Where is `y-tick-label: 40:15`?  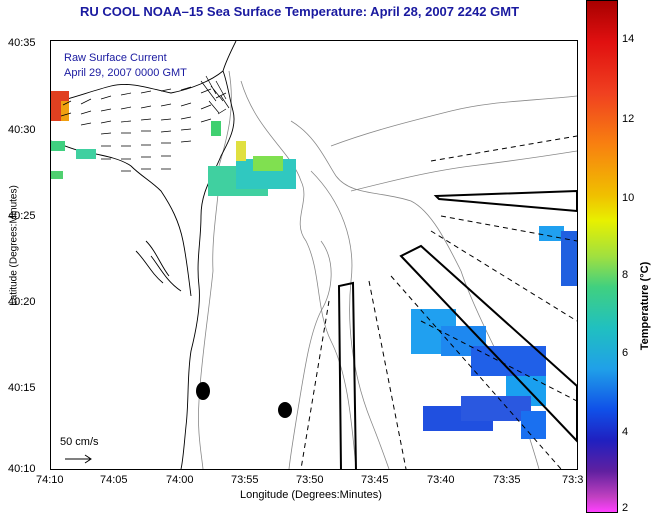
y-tick-label: 40:15 is located at coordinates (22, 388).